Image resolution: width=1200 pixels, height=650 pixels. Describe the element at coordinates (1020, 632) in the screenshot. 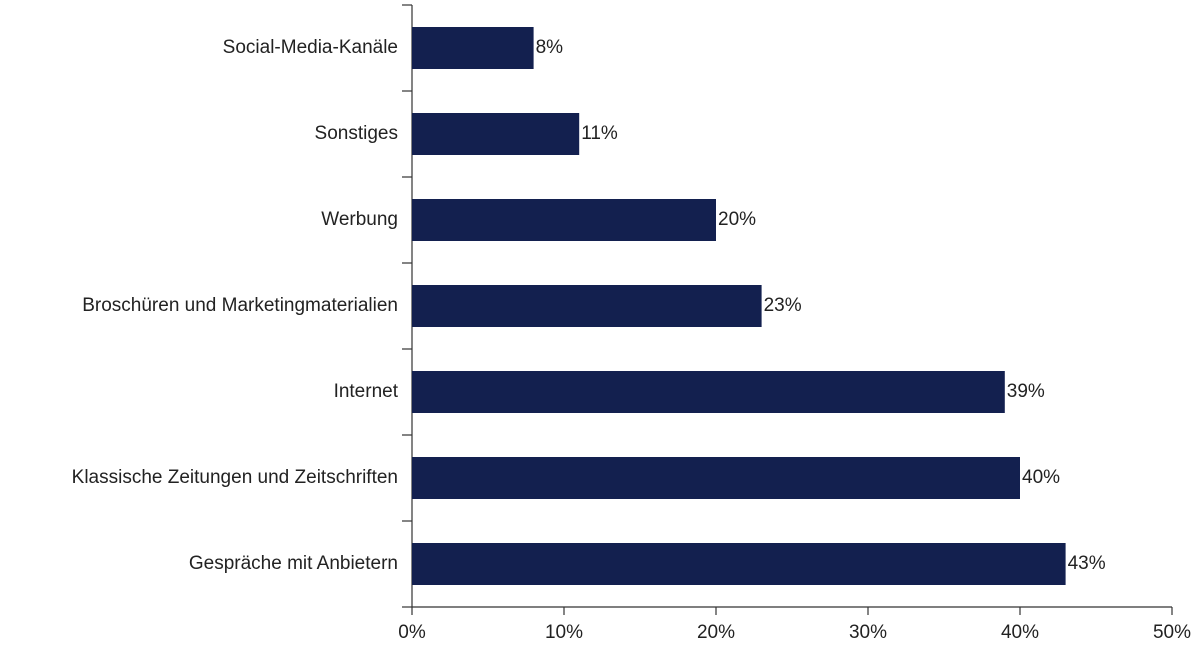

I see `x-tick-label: 40%` at that location.